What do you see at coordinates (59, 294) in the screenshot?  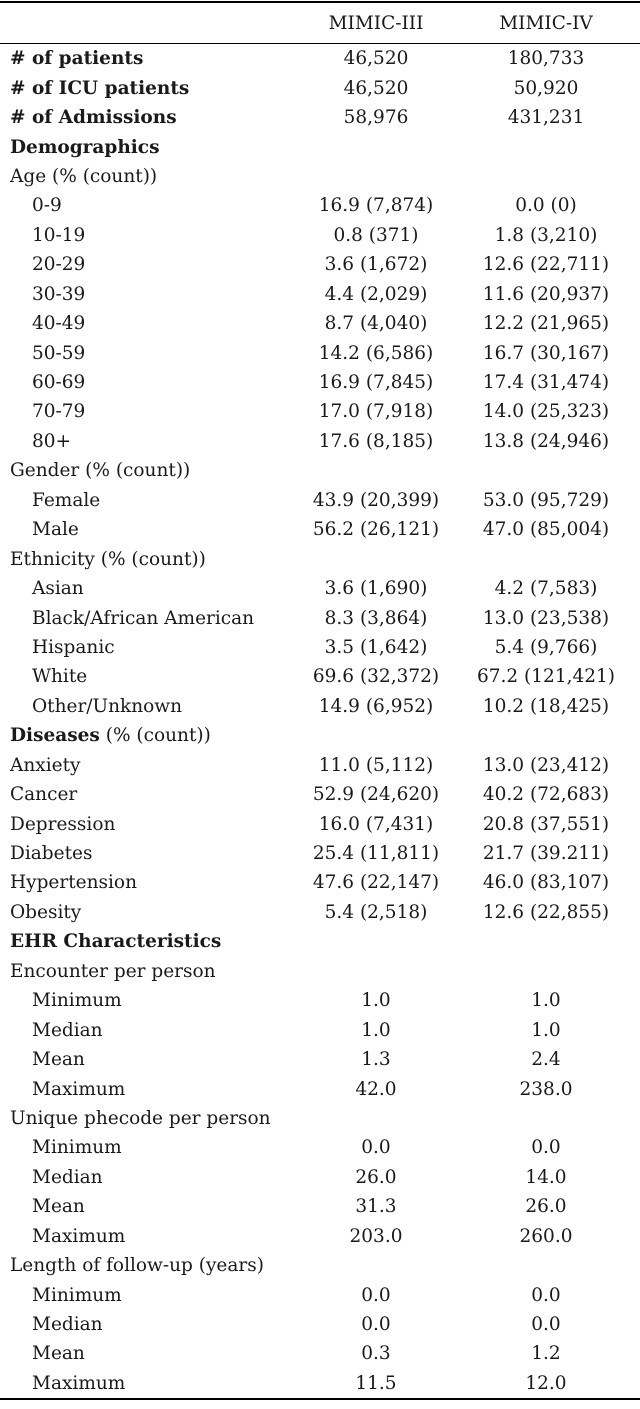 I see `row-label-text: 30-39` at bounding box center [59, 294].